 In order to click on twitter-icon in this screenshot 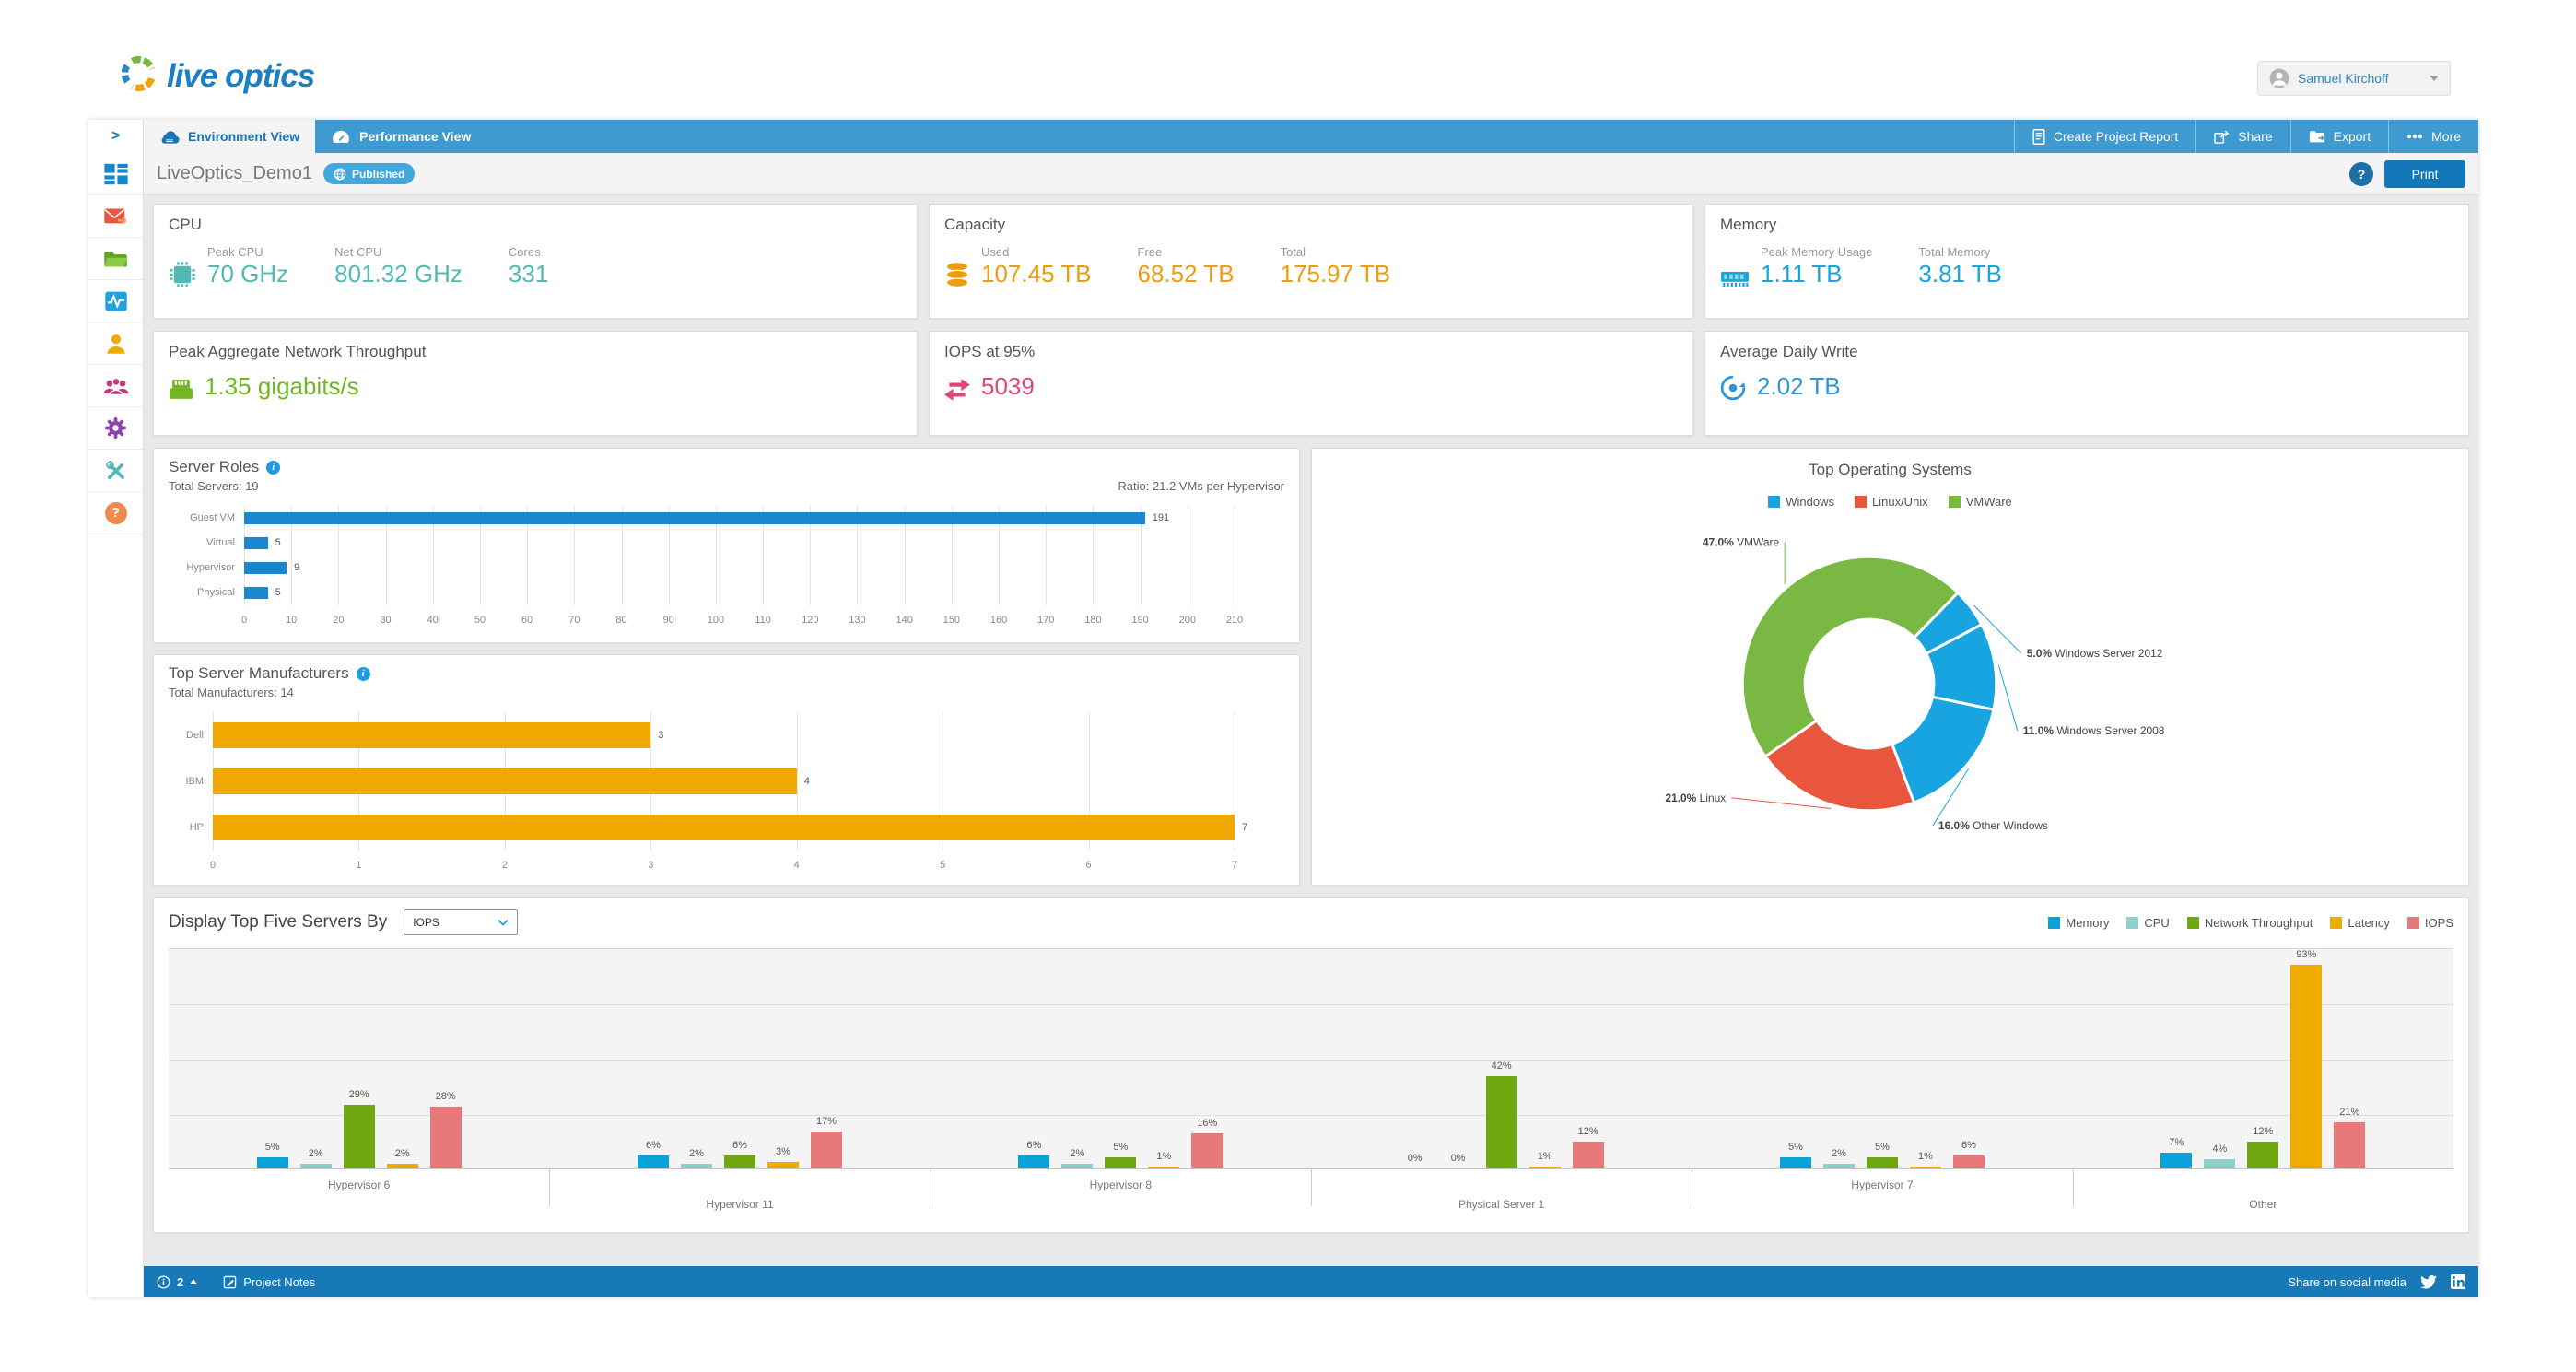, I will do `click(2428, 1281)`.